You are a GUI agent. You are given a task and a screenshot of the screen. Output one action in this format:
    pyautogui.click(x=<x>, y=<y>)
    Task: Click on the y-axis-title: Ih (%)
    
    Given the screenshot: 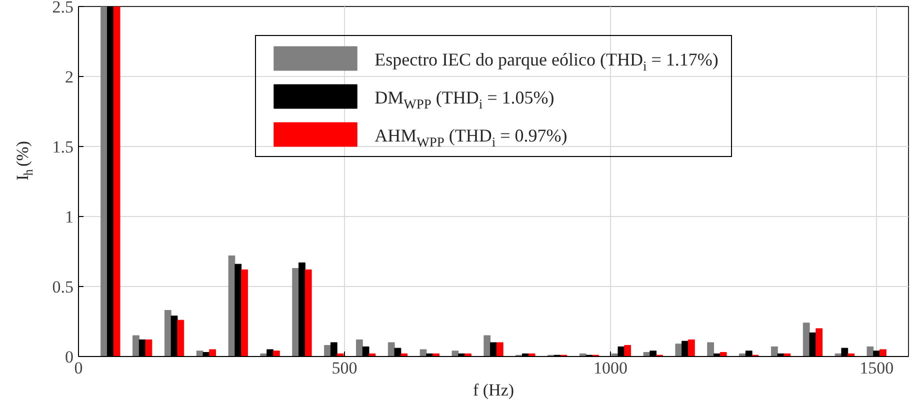 What is the action you would take?
    pyautogui.click(x=24, y=161)
    